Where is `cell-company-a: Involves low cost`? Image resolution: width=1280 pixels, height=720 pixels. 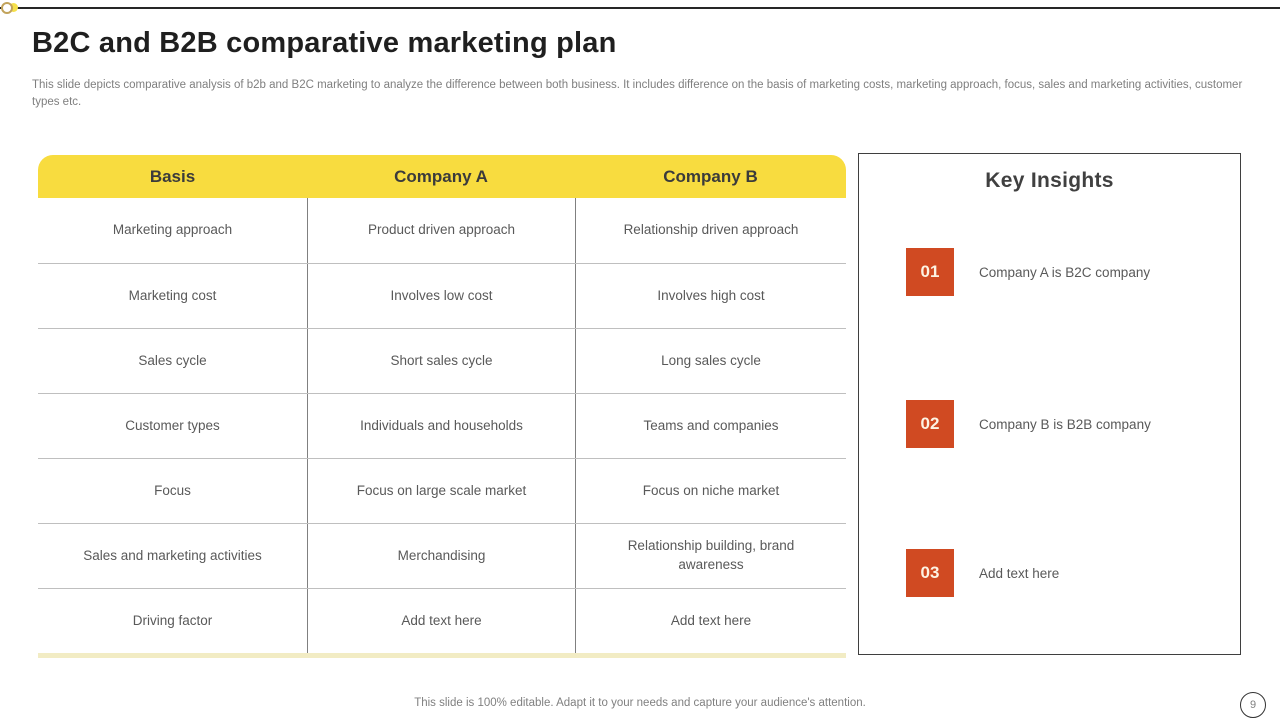
cell-company-a: Involves low cost is located at coordinates (441, 296).